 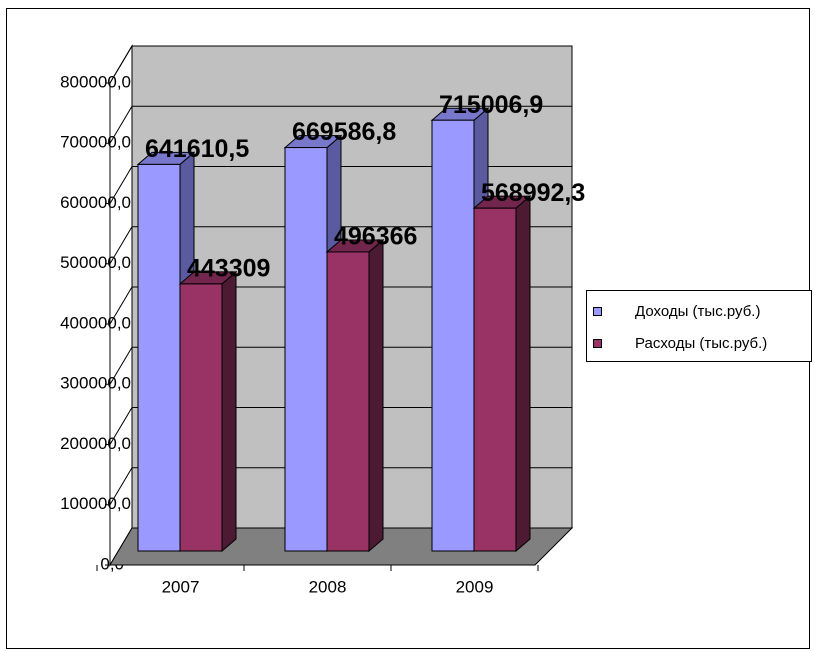 What do you see at coordinates (95, 443) in the screenshot?
I see `y-tick-label: 200000,0` at bounding box center [95, 443].